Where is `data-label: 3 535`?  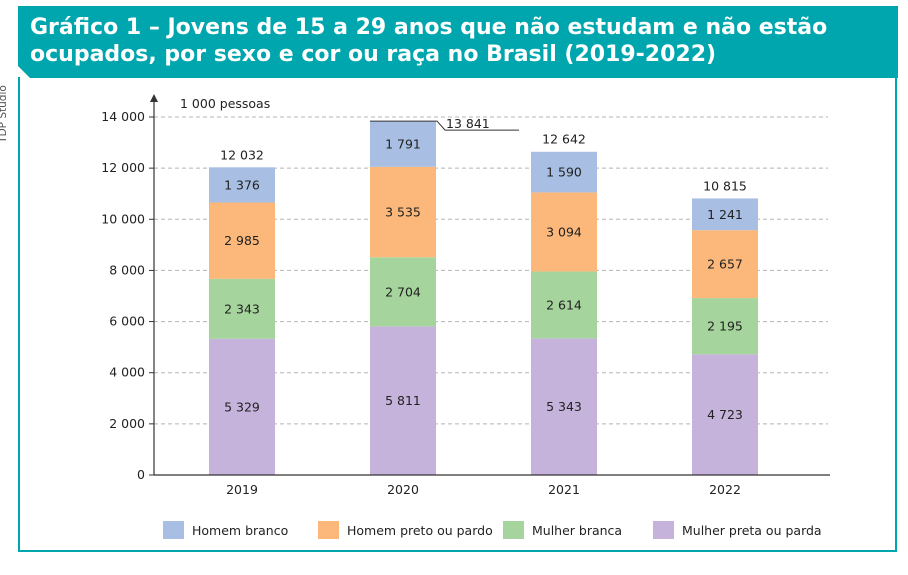
data-label: 3 535 is located at coordinates (403, 212).